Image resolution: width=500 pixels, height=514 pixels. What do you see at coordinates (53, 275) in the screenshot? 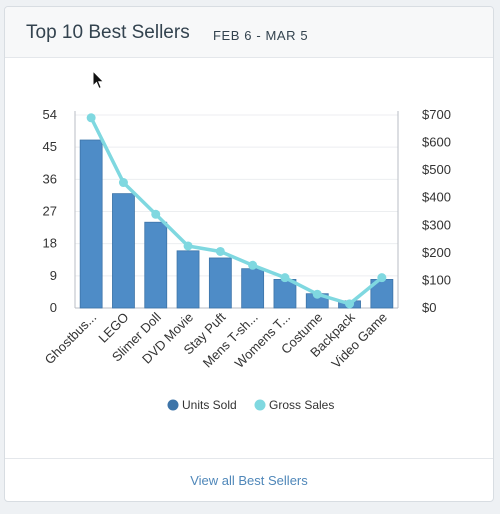
I see `y-left-tick-label: 9` at bounding box center [53, 275].